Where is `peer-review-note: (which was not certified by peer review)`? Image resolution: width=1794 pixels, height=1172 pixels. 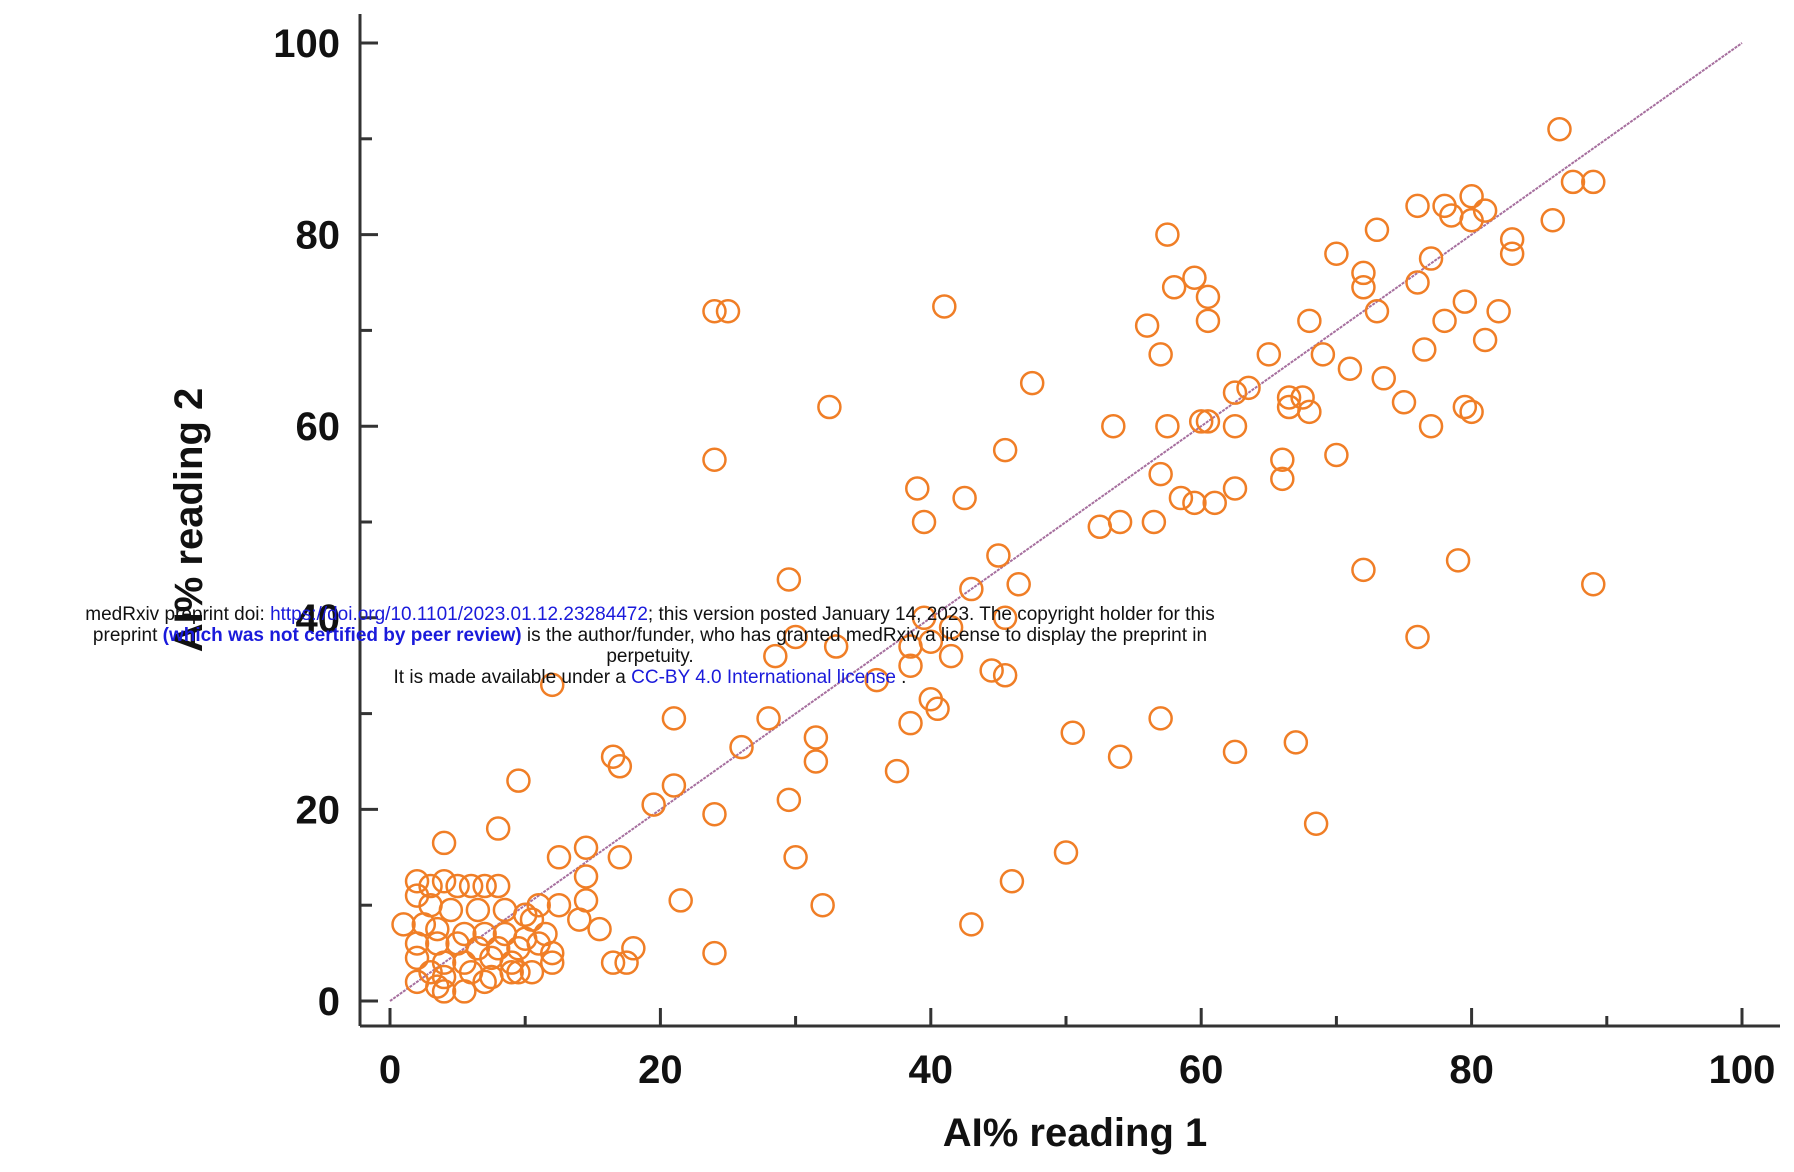 peer-review-note: (which was not certified by peer review) is located at coordinates (342, 635).